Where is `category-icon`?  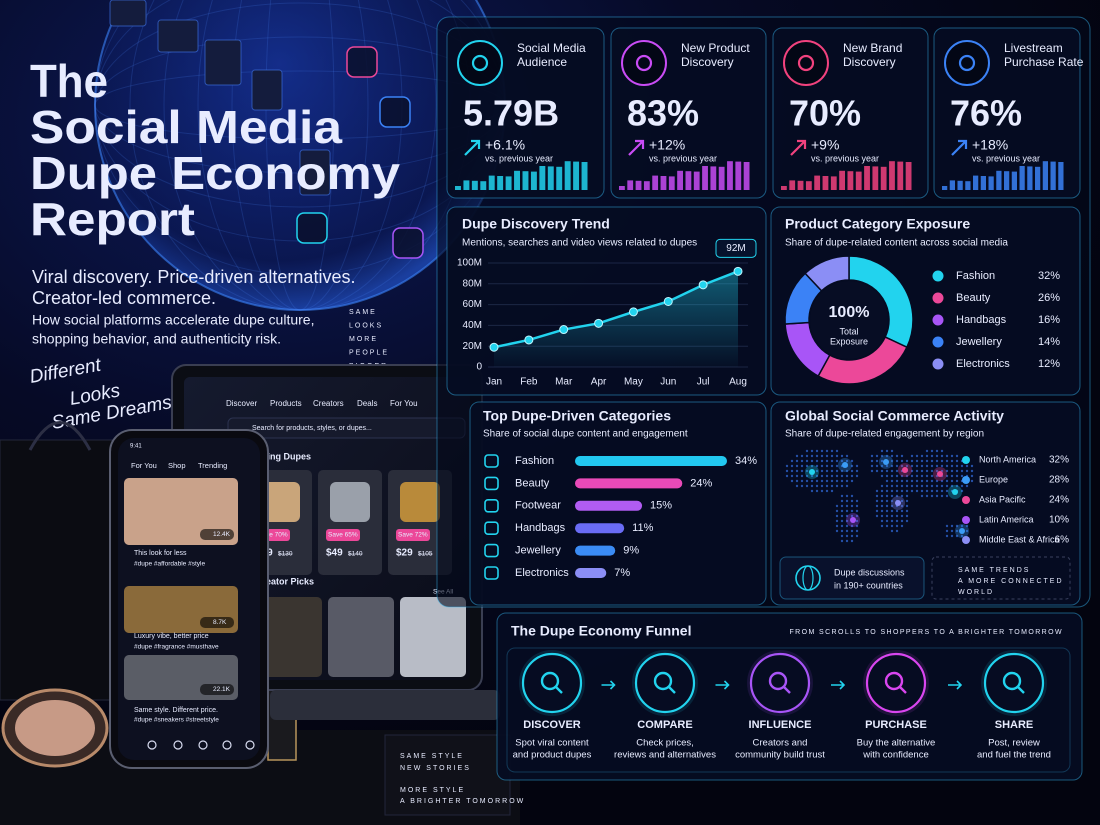
category-icon is located at coordinates (491, 483).